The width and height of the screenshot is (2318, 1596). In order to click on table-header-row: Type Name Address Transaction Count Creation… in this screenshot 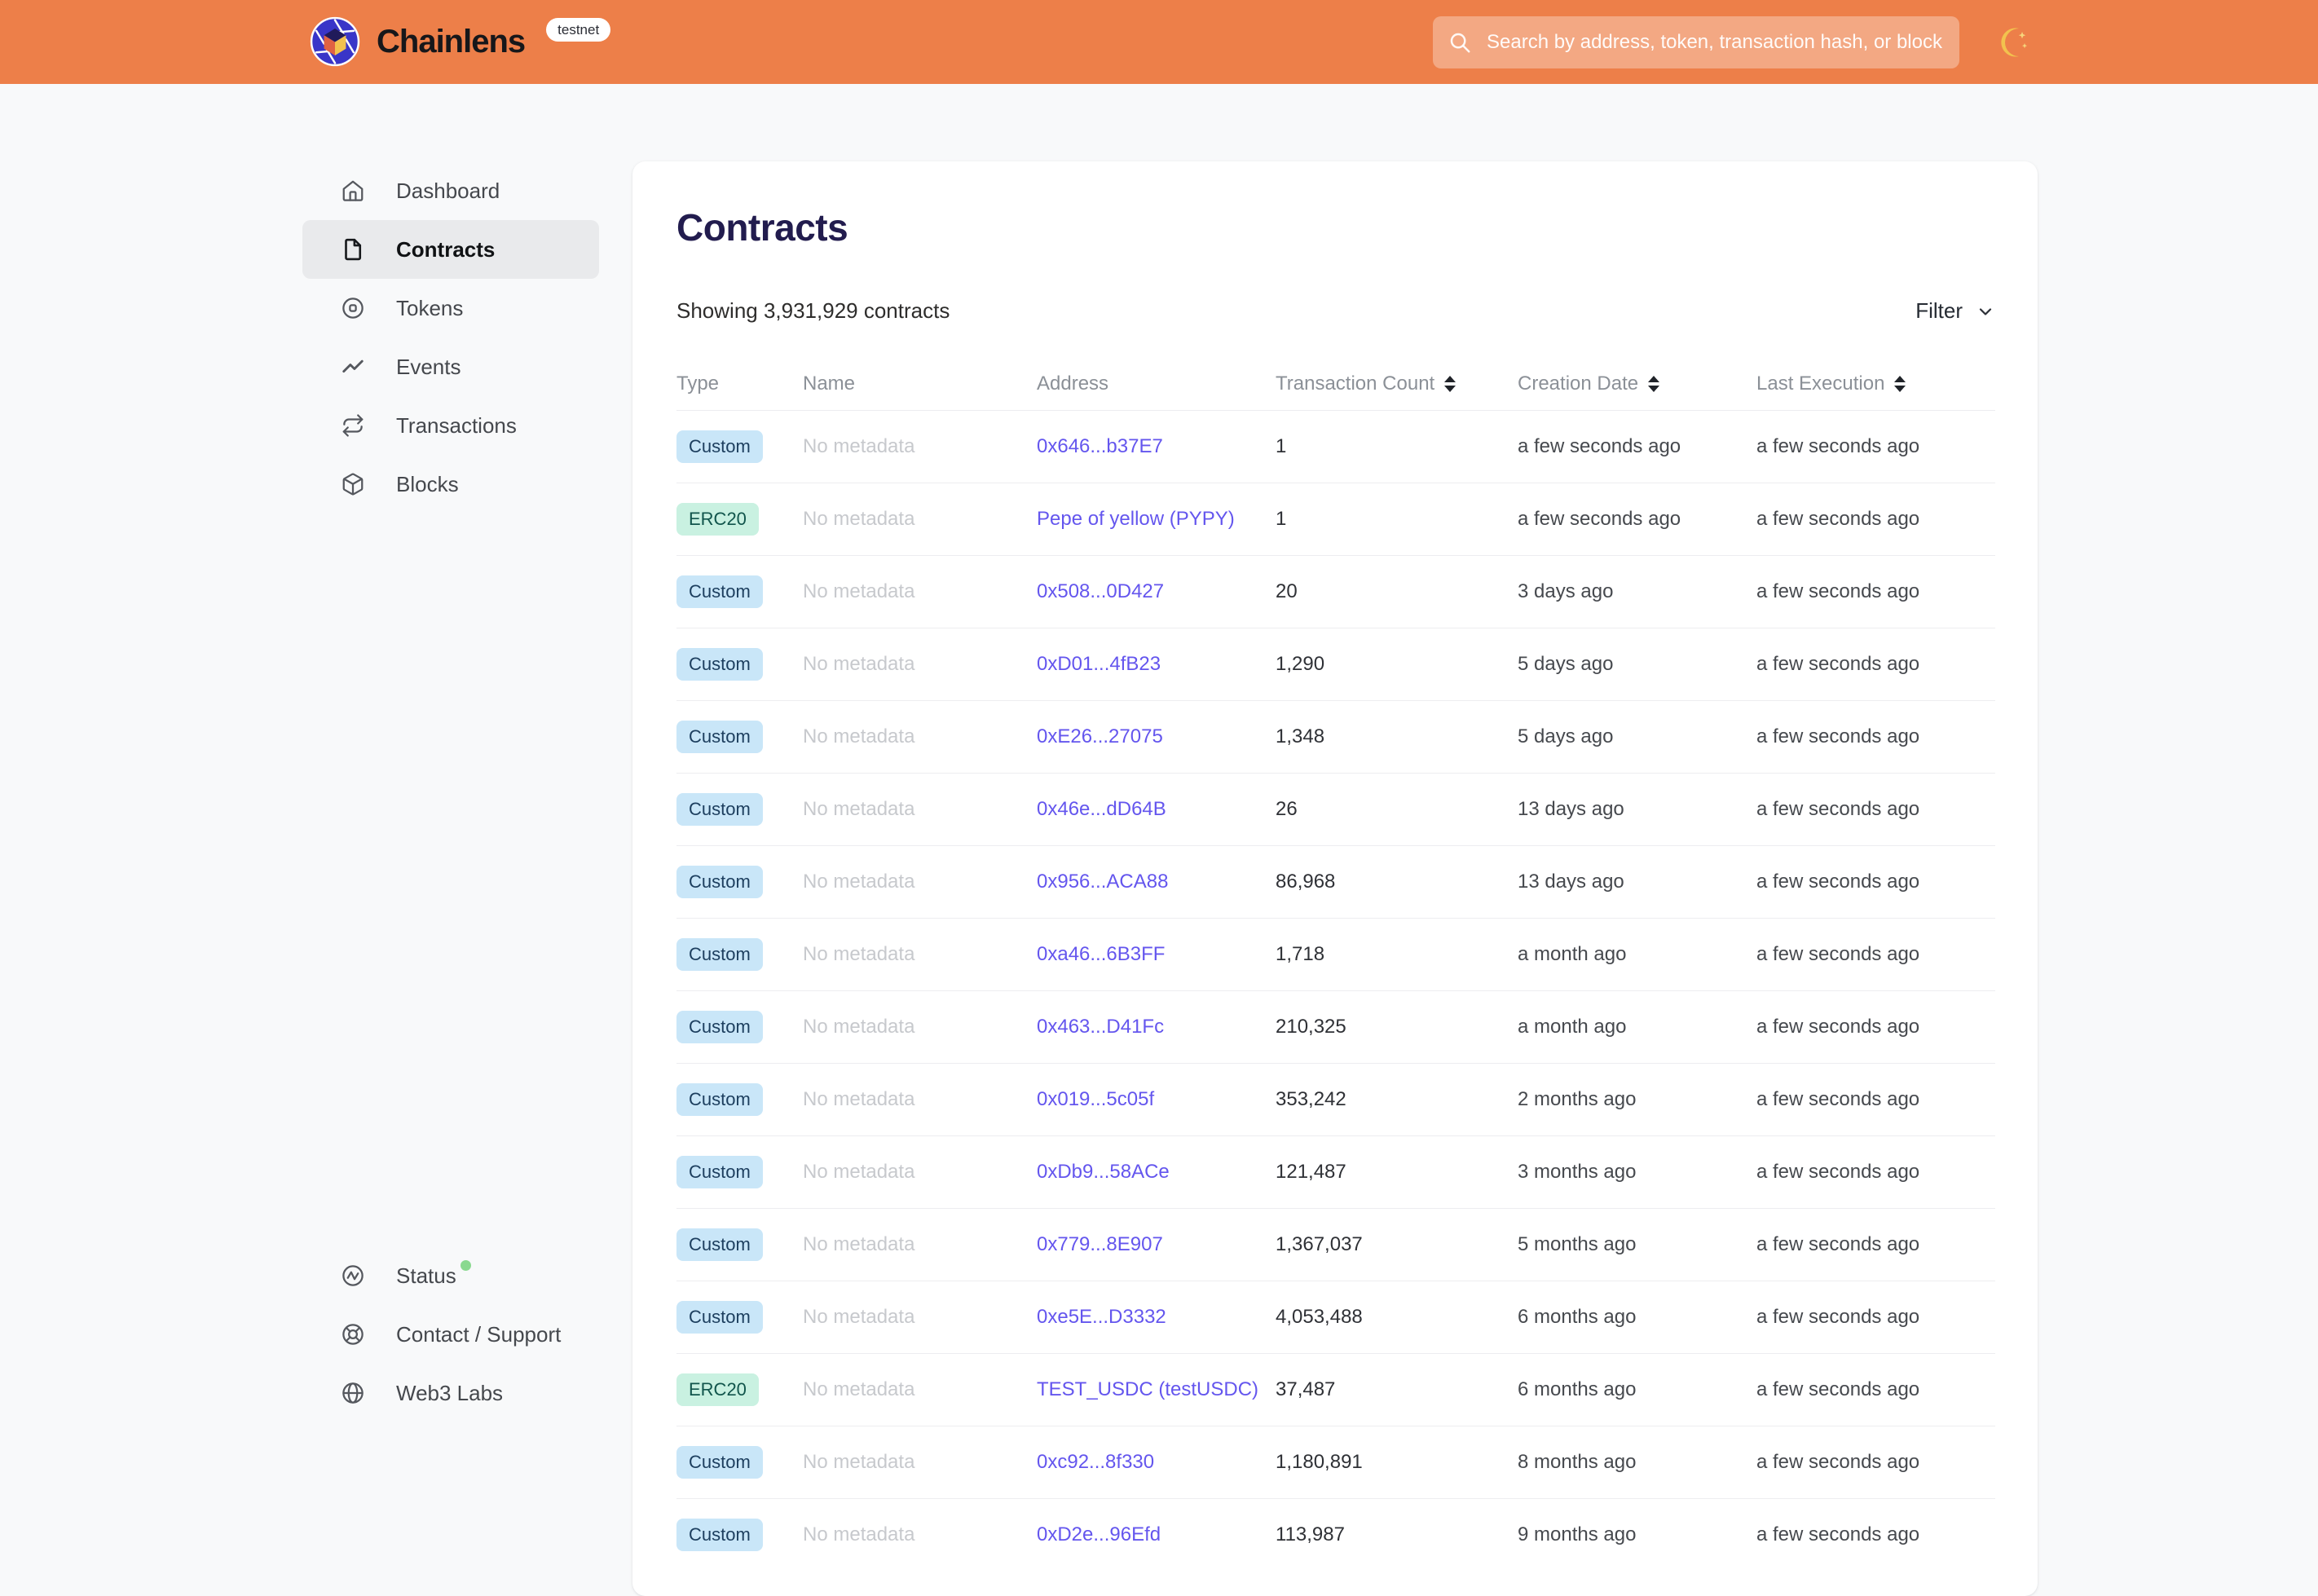, I will do `click(1335, 384)`.